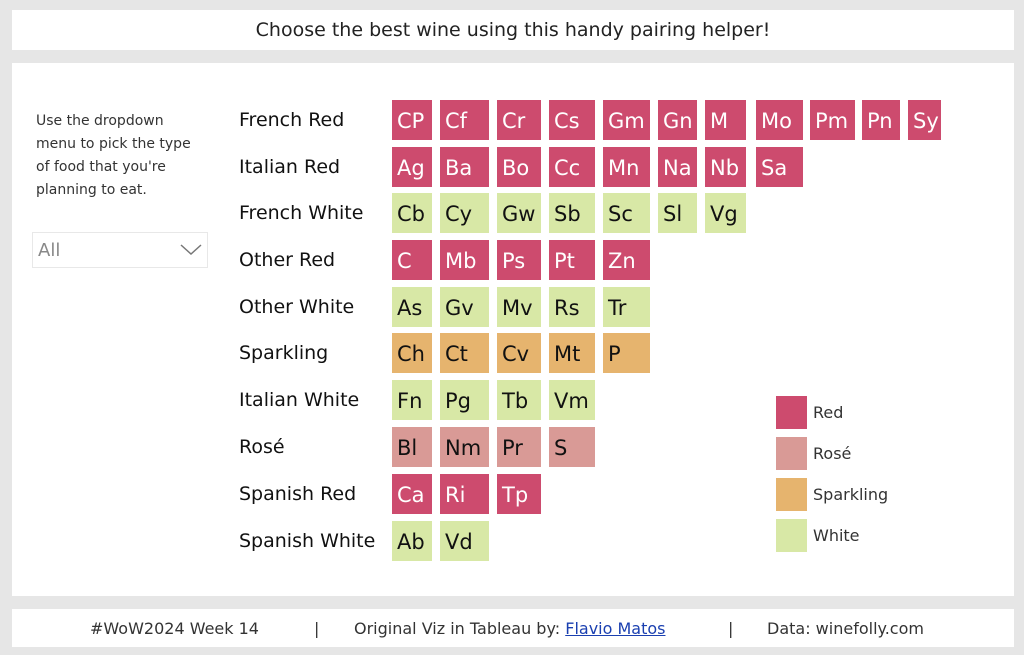 This screenshot has height=655, width=1024. I want to click on wine-tile: Pg, so click(464, 400).